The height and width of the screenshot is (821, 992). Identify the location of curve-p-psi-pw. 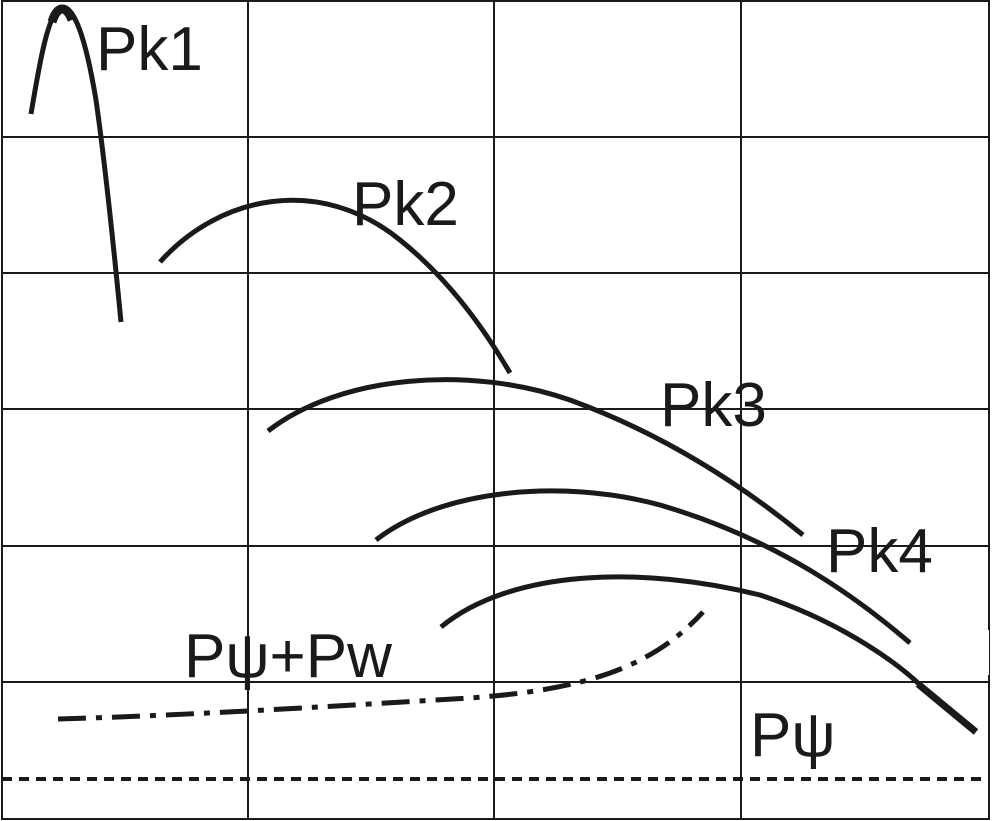
(381, 666).